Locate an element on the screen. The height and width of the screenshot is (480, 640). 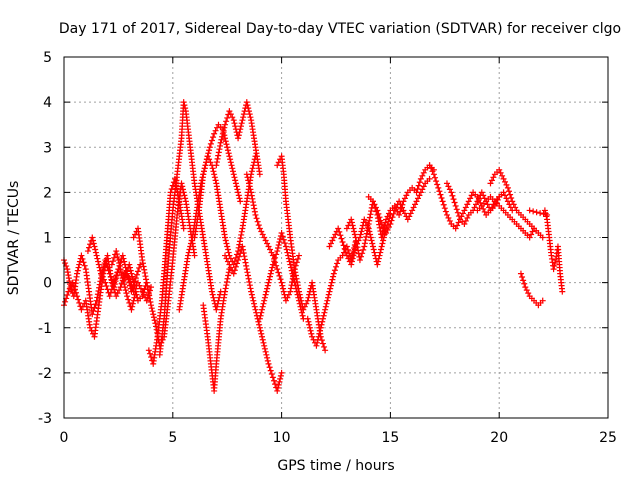
y-tick-label: -3 is located at coordinates (45, 419).